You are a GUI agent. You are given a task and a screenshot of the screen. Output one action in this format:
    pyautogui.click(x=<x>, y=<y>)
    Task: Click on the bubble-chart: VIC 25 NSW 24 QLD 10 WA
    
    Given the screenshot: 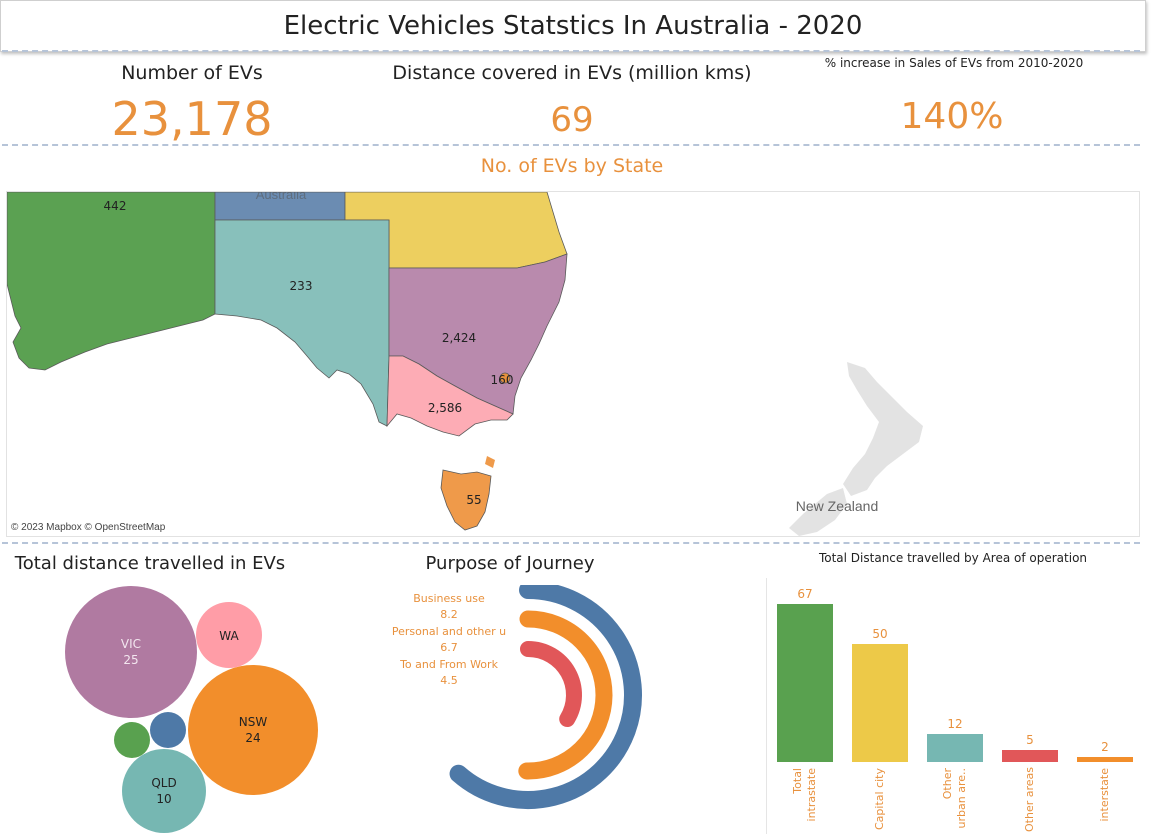 What is the action you would take?
    pyautogui.click(x=191, y=709)
    